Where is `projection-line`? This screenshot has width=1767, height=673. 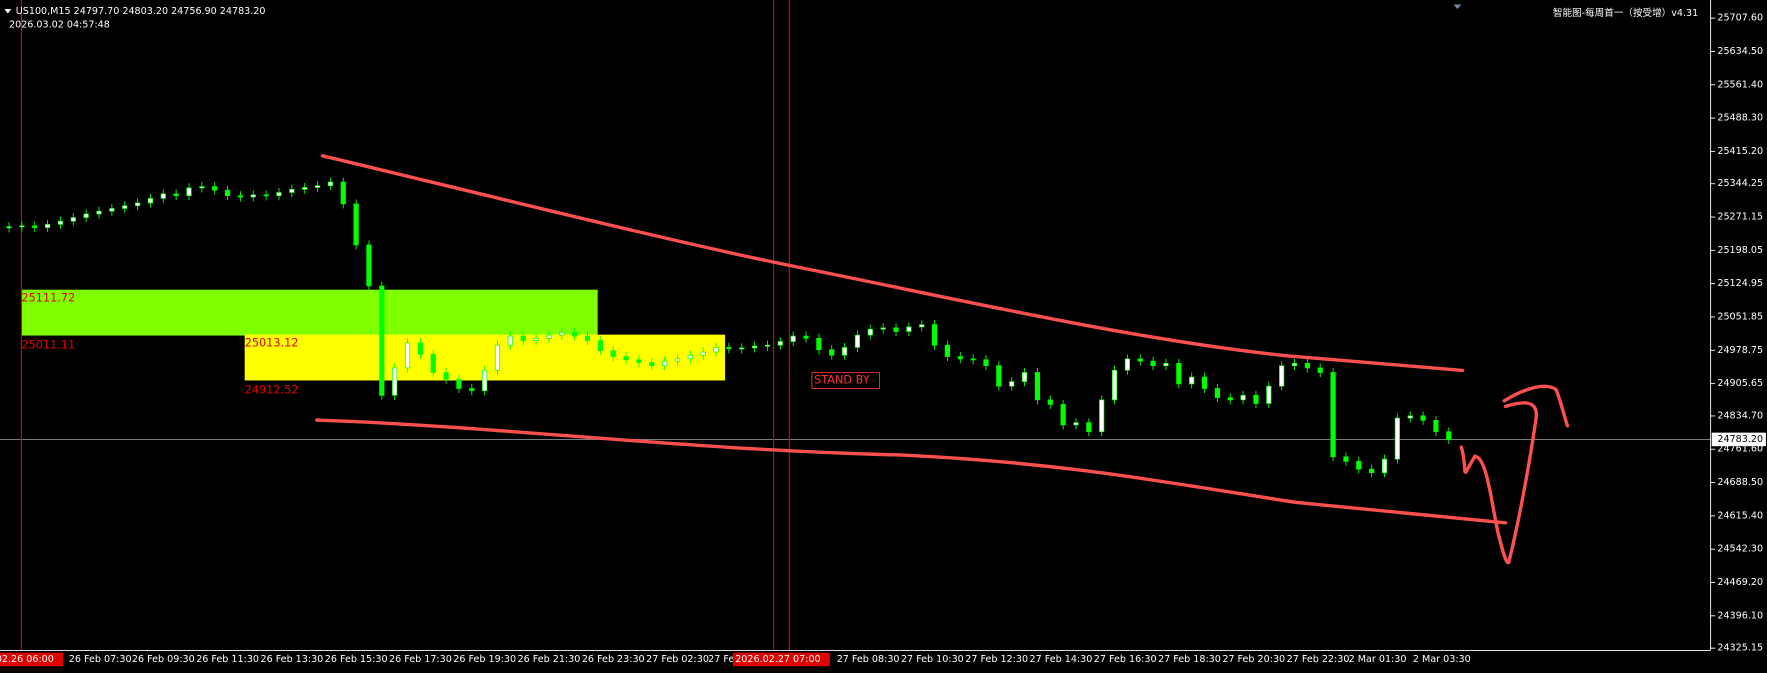 projection-line is located at coordinates (1499, 483).